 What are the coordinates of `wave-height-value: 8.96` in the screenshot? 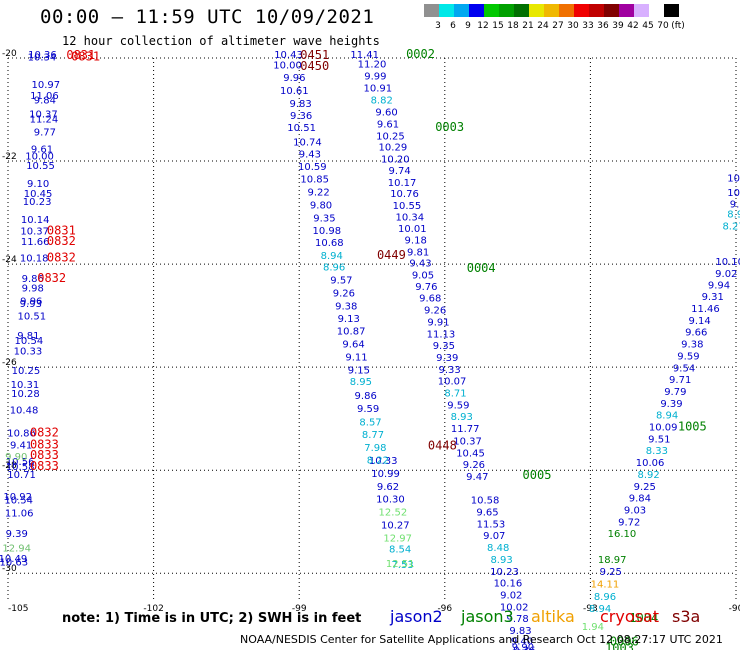 It's located at (334, 267).